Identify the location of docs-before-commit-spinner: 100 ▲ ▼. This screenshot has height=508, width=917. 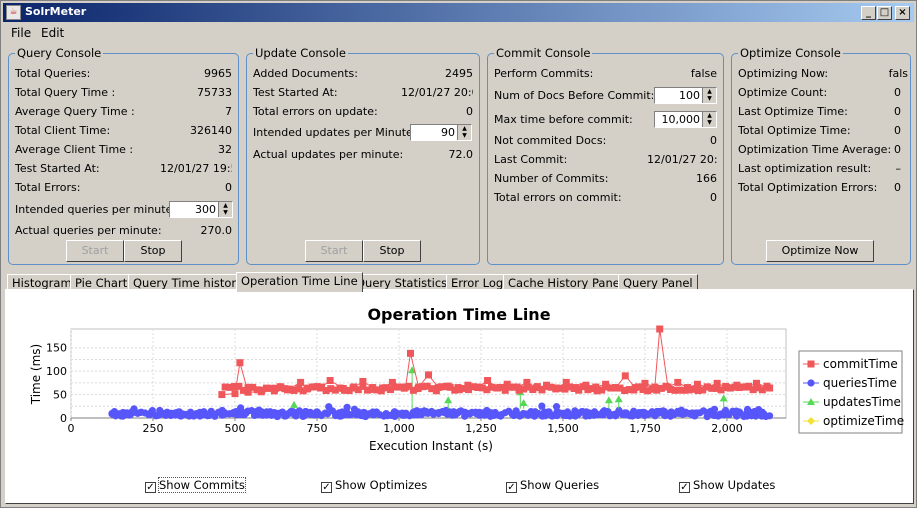
(685, 95).